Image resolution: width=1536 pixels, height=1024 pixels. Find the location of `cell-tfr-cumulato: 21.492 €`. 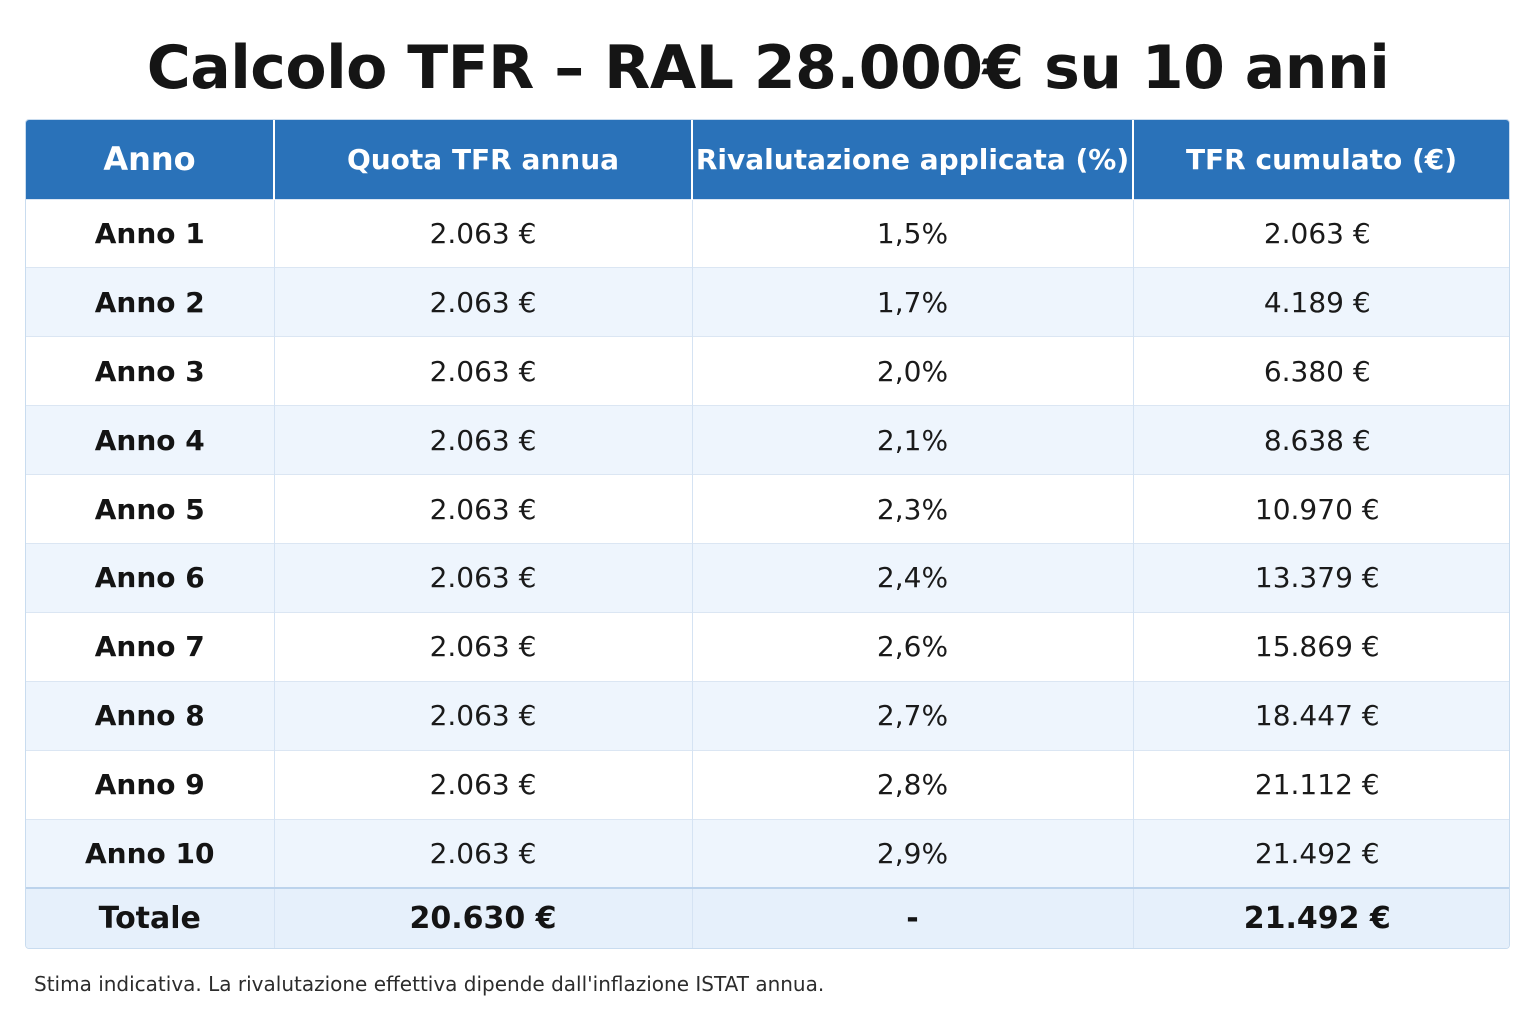

cell-tfr-cumulato: 21.492 € is located at coordinates (1320, 853).